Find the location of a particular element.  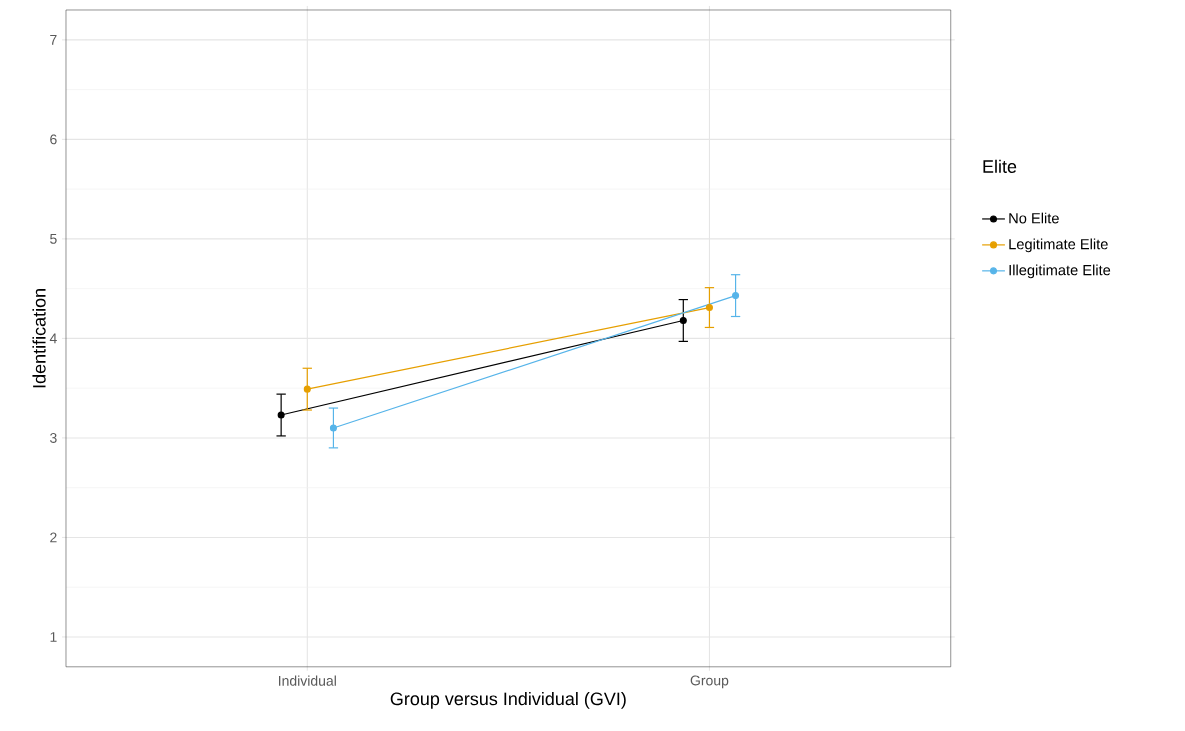

y-tick-label: 2 is located at coordinates (53, 537).